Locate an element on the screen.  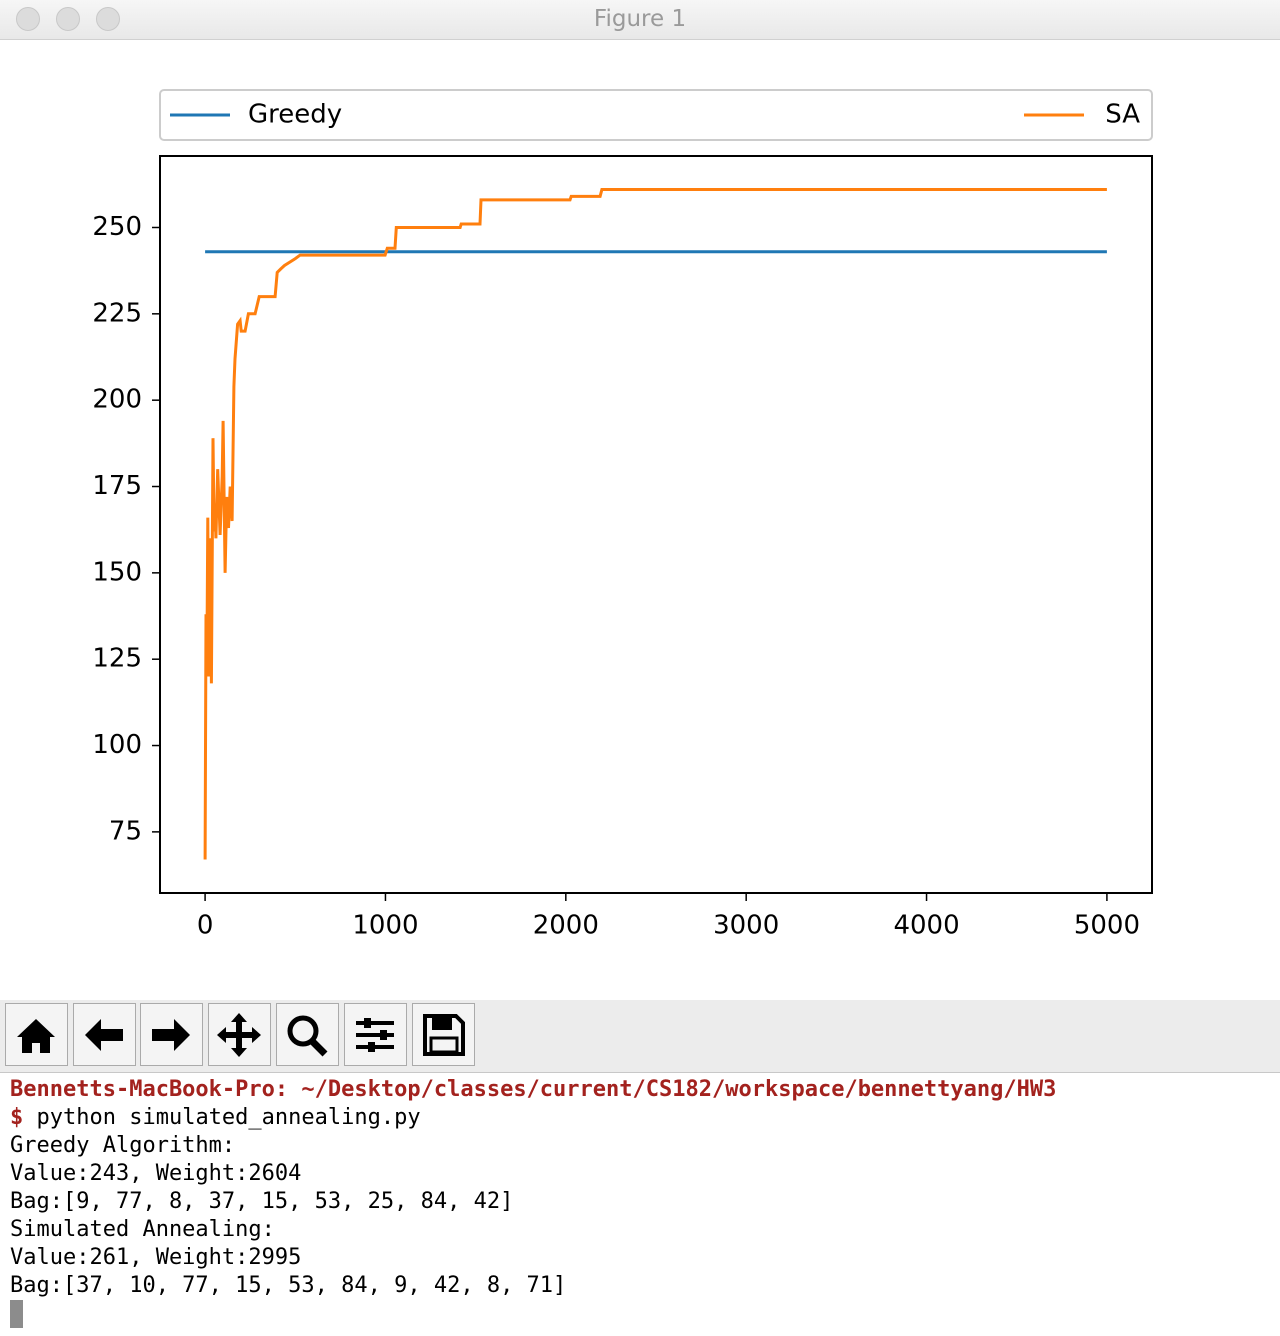
x-tick-label: 5000 is located at coordinates (1107, 926).